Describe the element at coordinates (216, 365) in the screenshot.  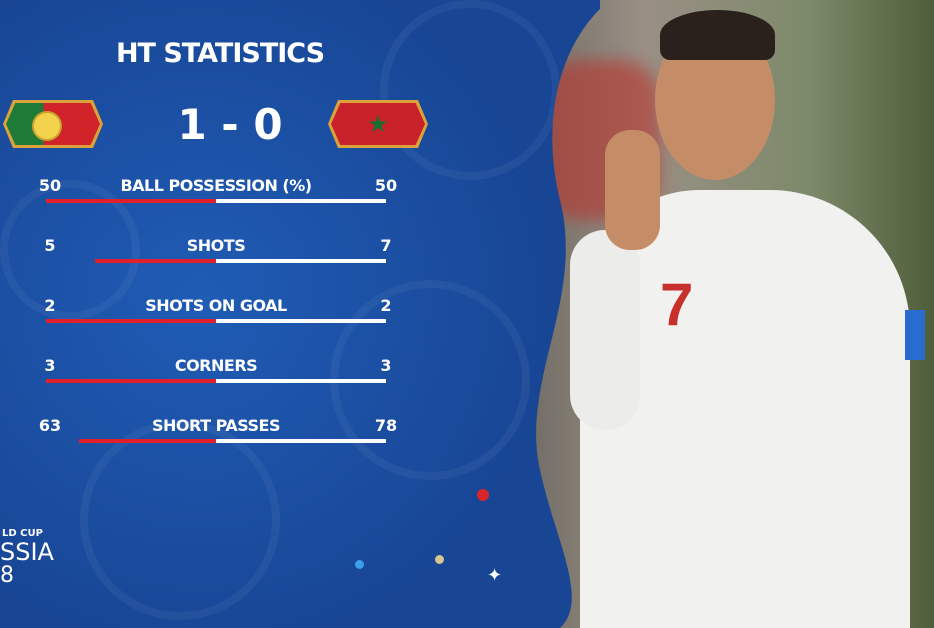
I see `stat-label: CORNERS` at that location.